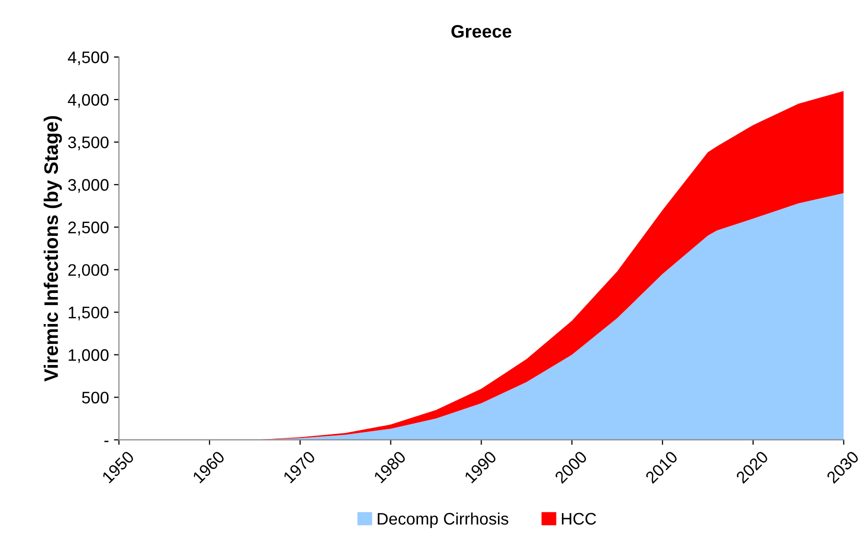 This screenshot has width=868, height=543. I want to click on y-tick-label: 2,500, so click(88, 229).